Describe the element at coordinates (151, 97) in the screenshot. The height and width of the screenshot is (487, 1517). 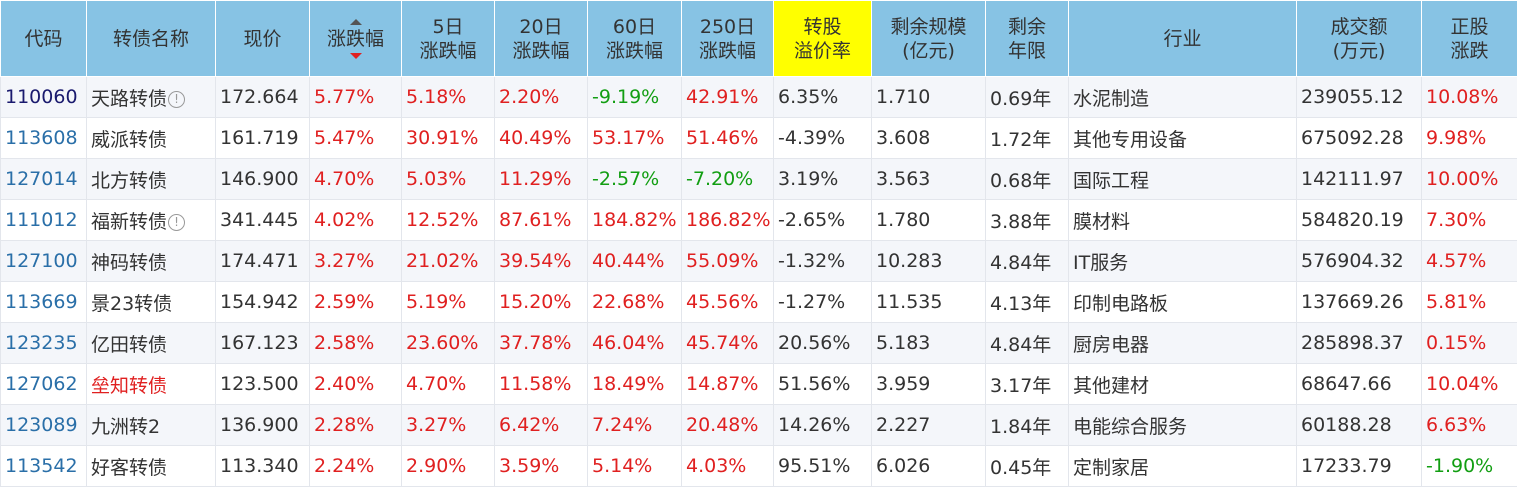
I see `cell-name: 天路转债!` at that location.